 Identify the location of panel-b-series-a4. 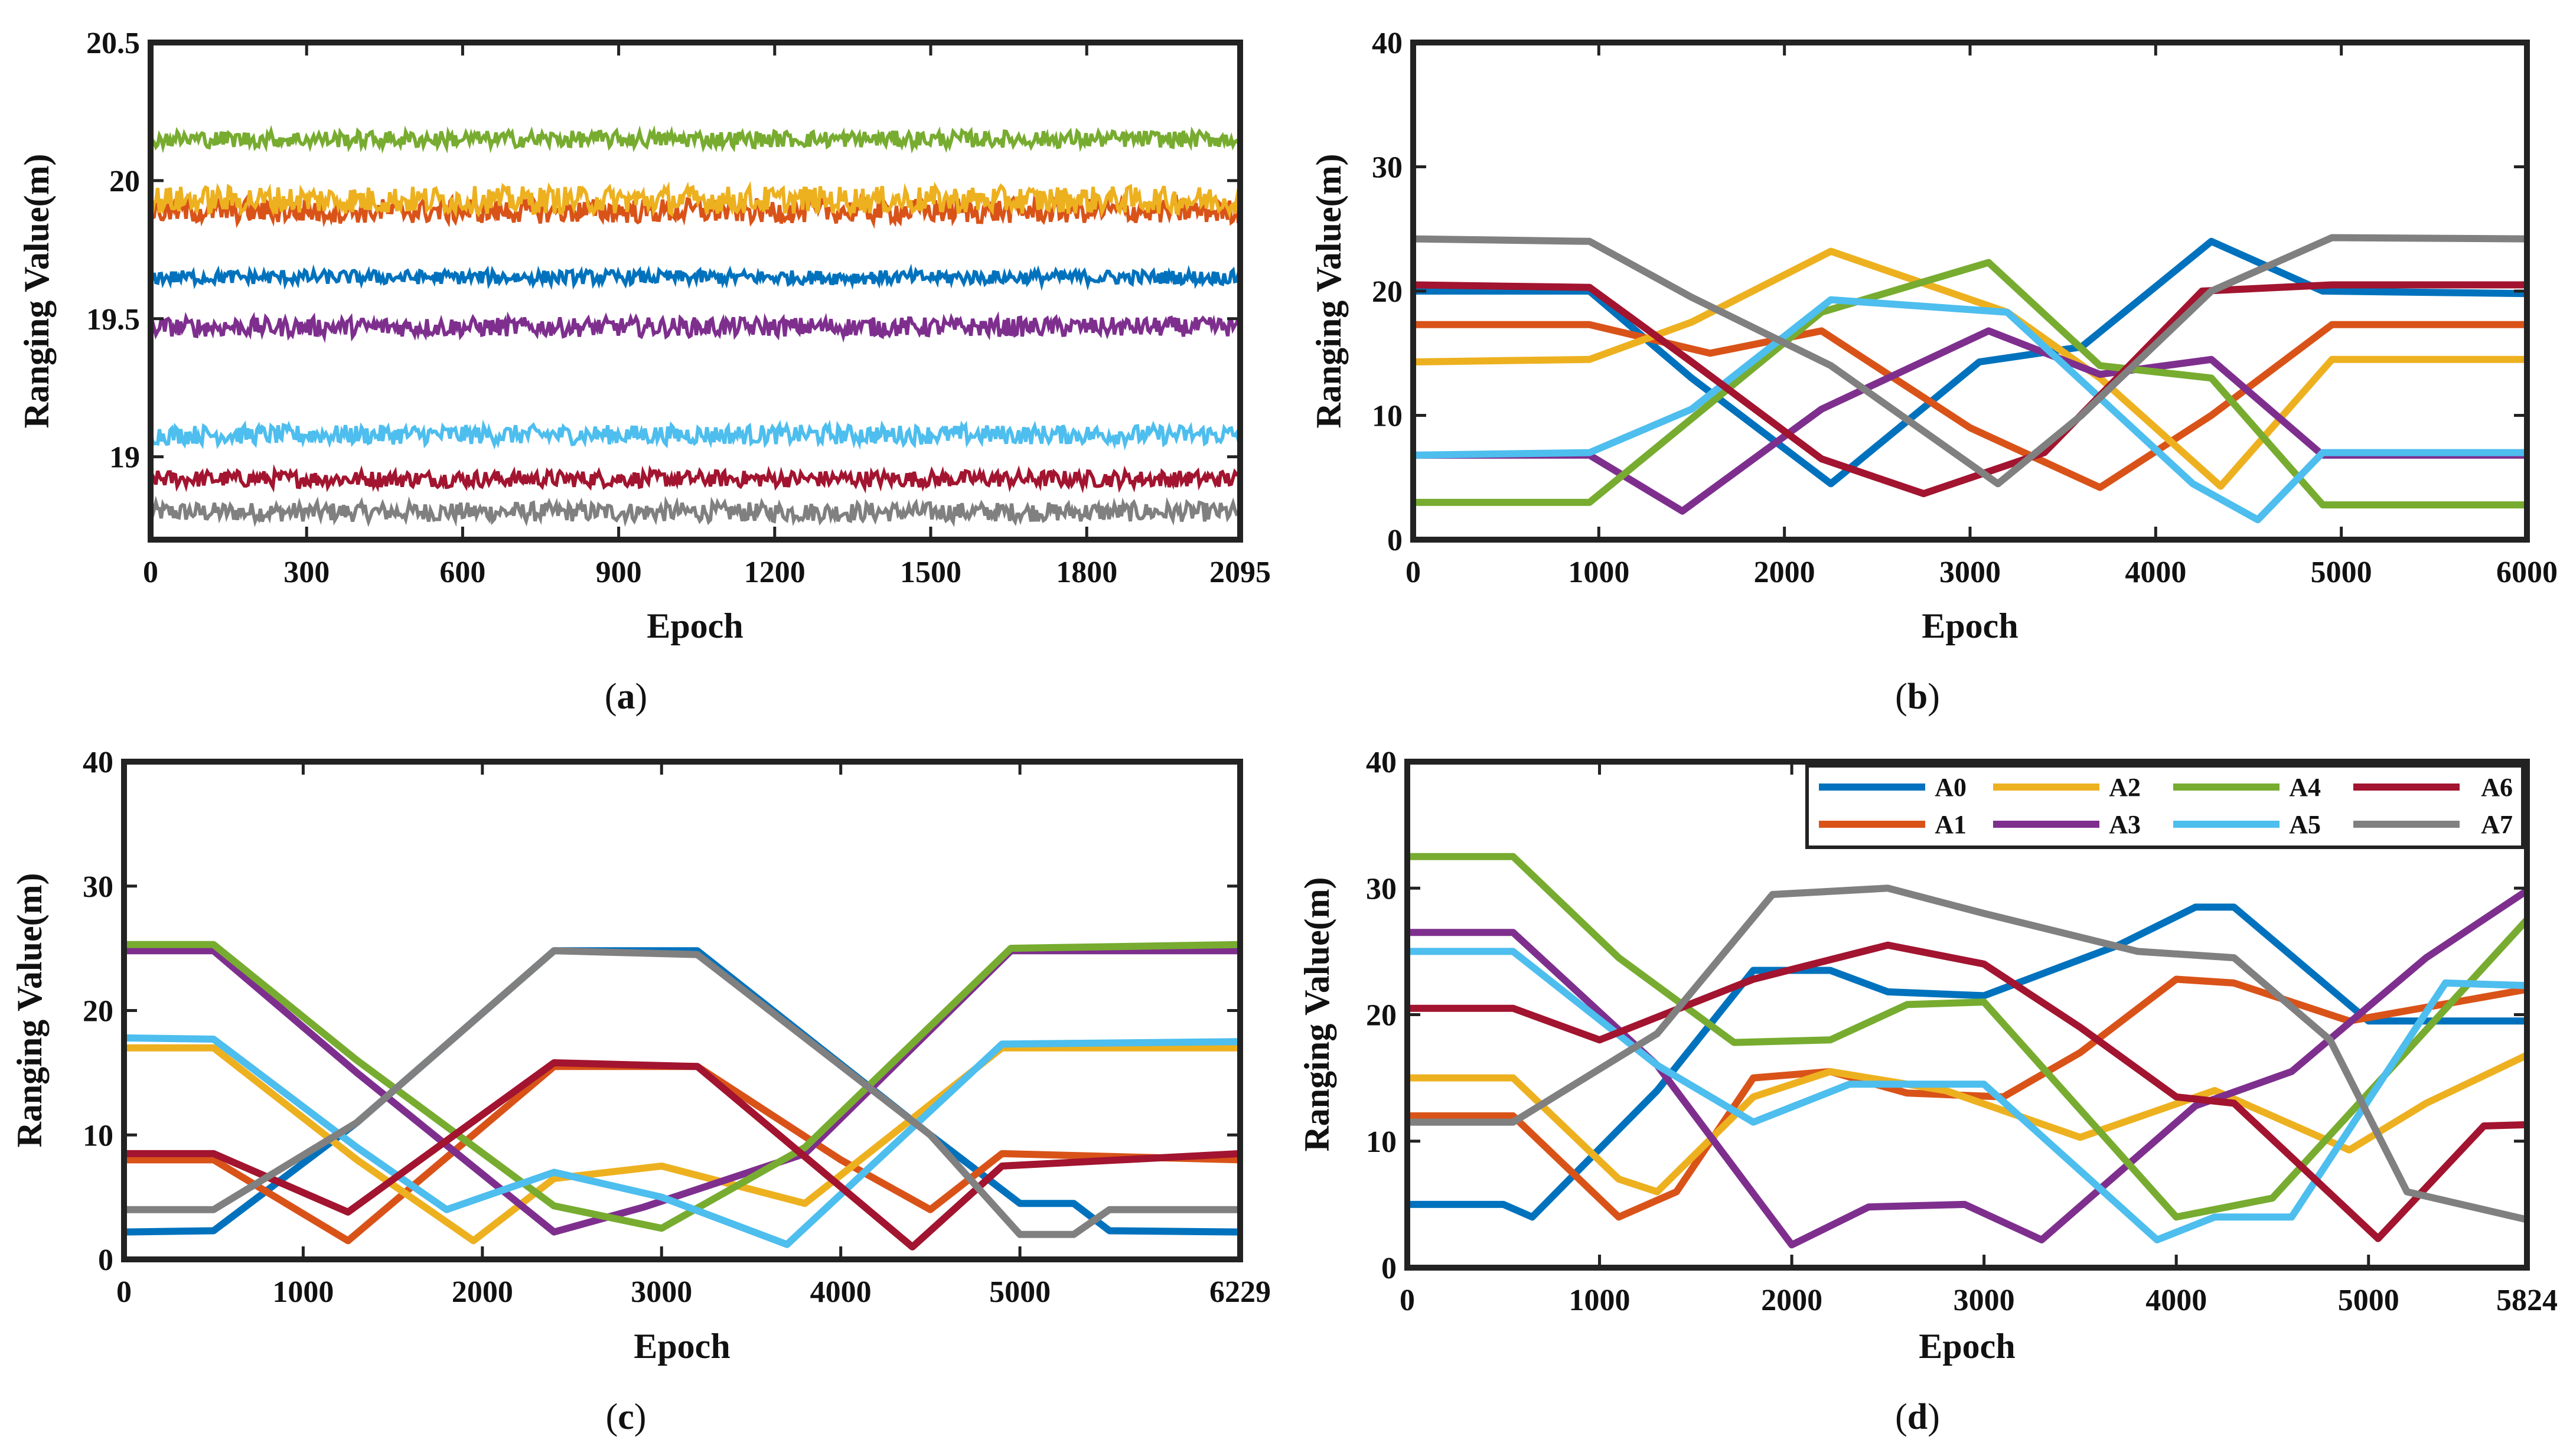
(1970, 384).